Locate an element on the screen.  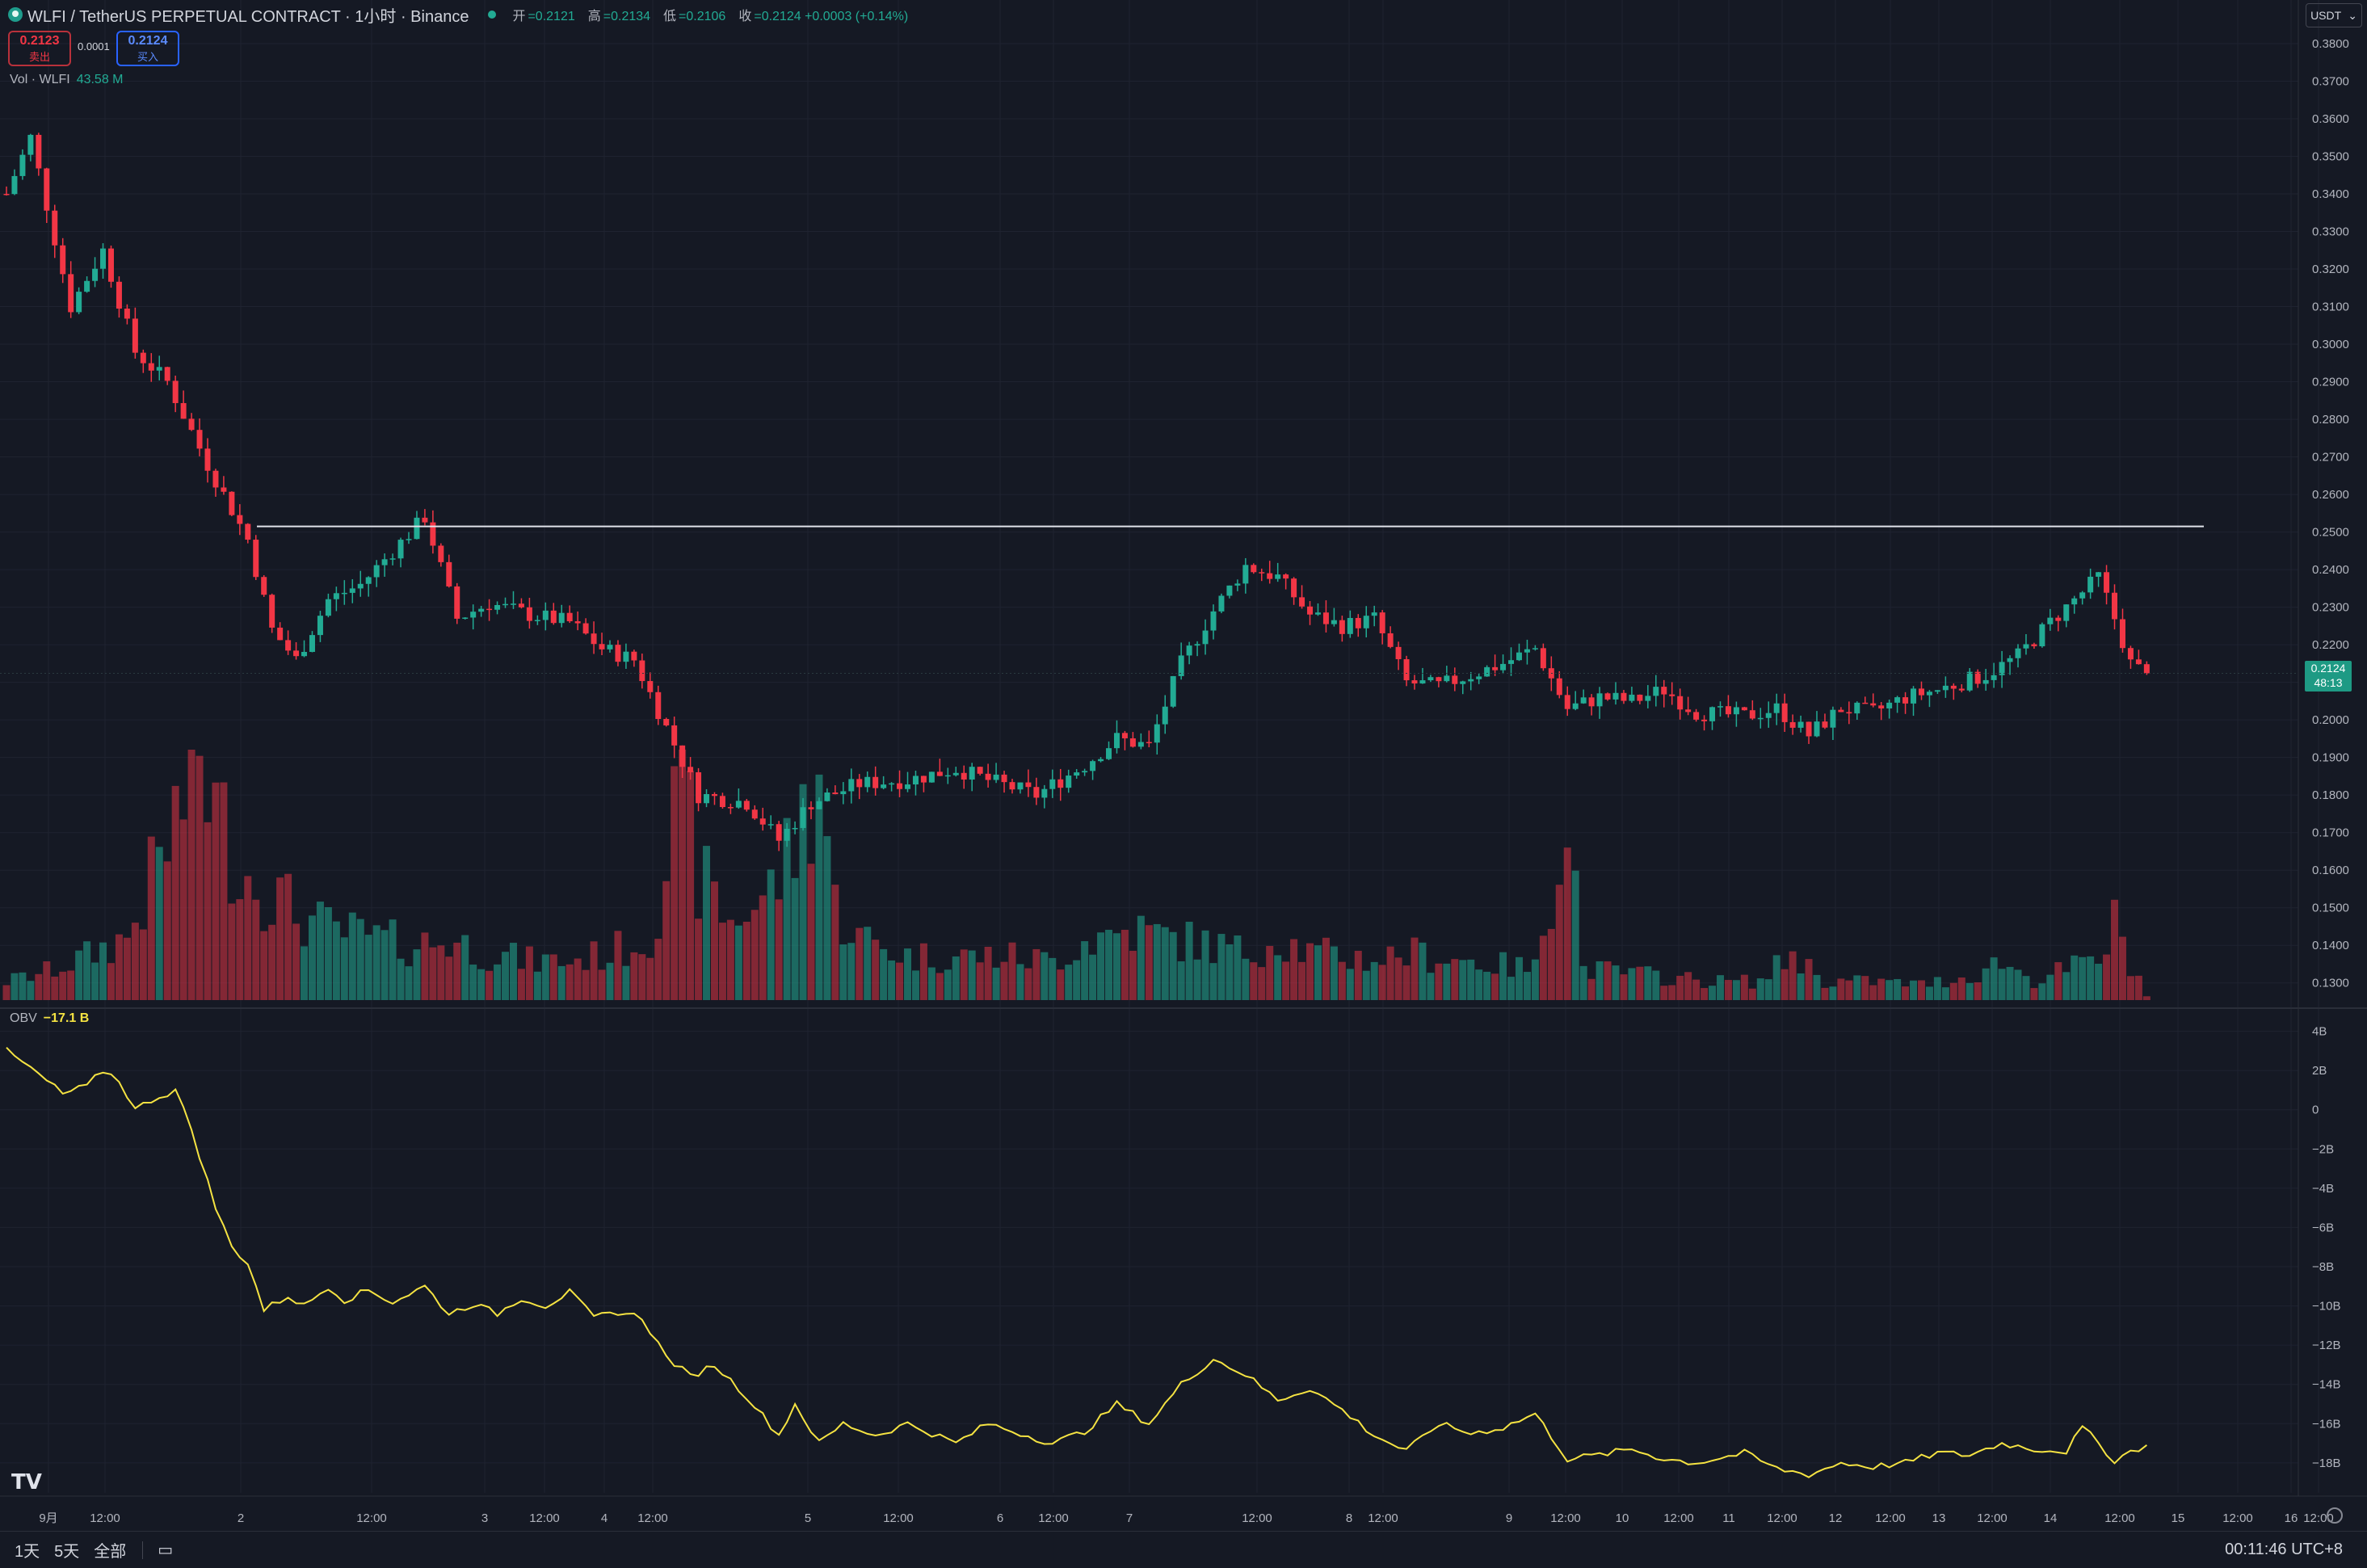
time-tick-label: 12:00 is located at coordinates (1890, 1518).